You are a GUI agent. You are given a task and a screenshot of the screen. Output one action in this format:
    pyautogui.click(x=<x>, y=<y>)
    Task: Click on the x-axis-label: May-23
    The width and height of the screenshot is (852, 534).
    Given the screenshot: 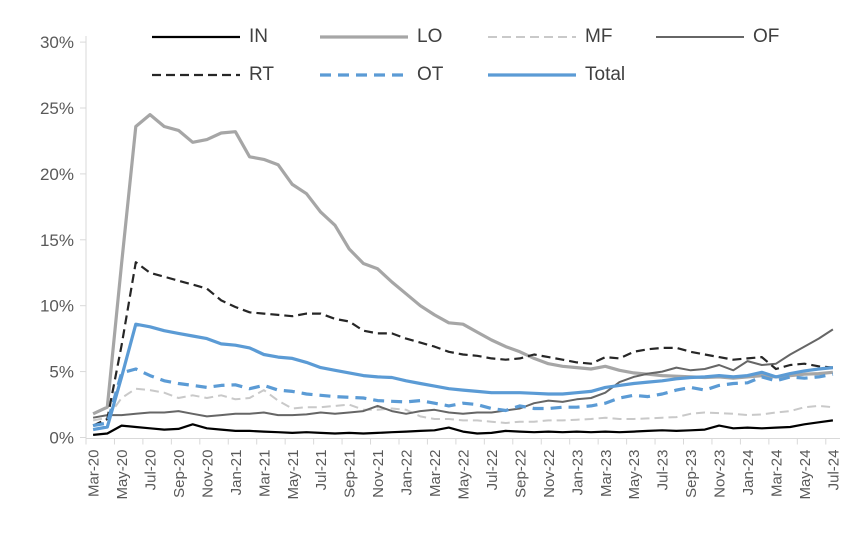 What is the action you would take?
    pyautogui.click(x=634, y=475)
    